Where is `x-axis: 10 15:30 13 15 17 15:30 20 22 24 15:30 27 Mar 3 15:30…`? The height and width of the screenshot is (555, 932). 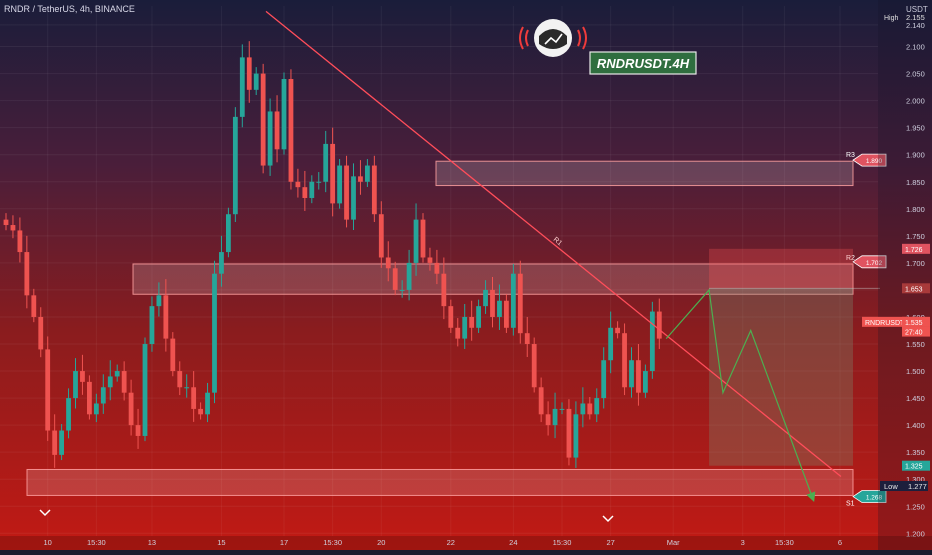 x-axis: 10 15:30 13 15 17 15:30 20 22 24 15:30 27 Mar 3 15:30… is located at coordinates (466, 543).